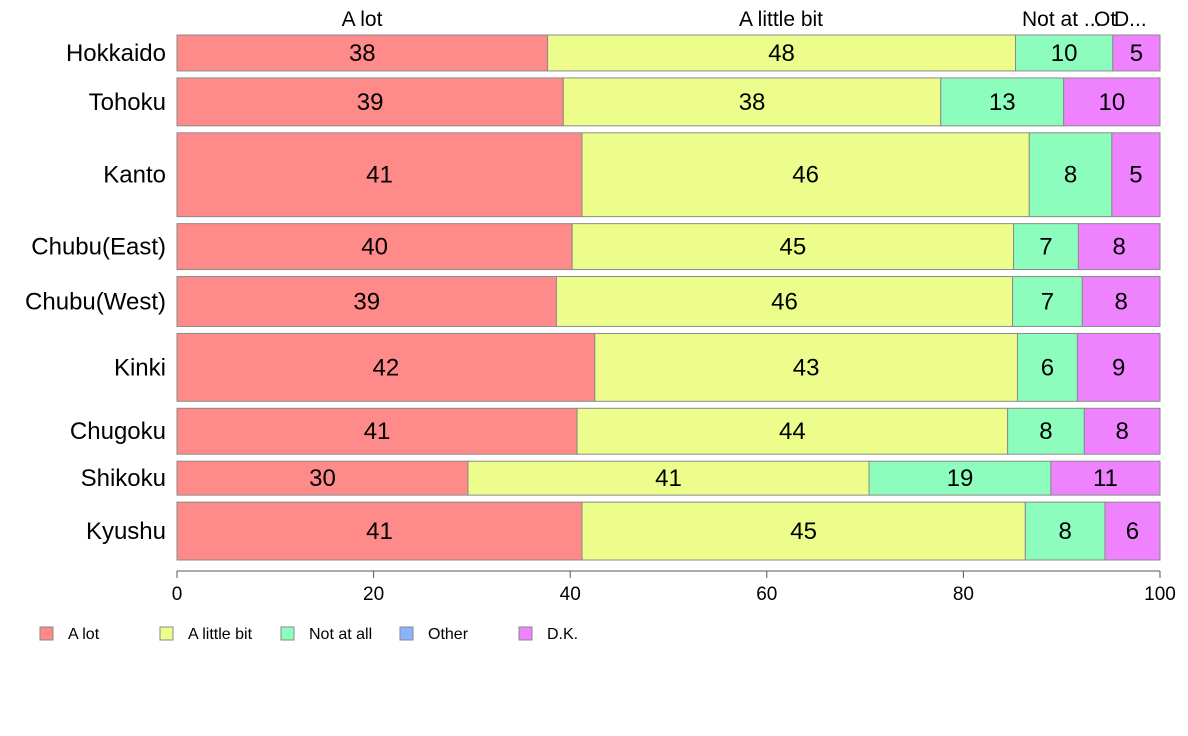 The height and width of the screenshot is (736, 1188). I want to click on x-tick-label: 80, so click(963, 594).